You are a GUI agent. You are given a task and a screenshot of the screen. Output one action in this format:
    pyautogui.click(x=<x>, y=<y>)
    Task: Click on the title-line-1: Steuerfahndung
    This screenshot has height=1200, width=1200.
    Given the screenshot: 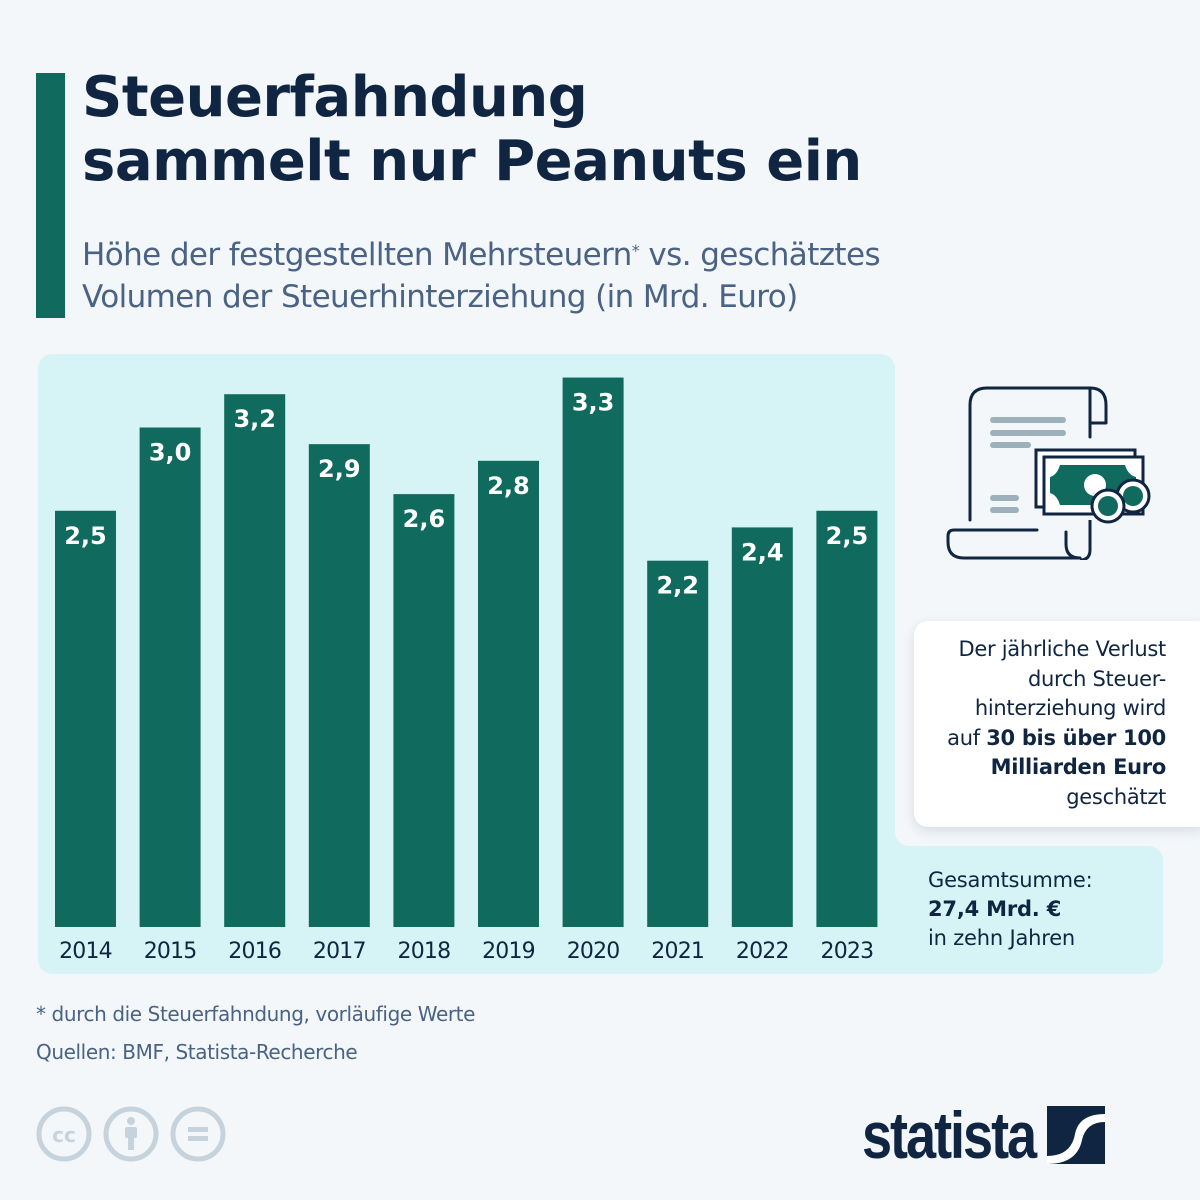 What is the action you would take?
    pyautogui.click(x=335, y=97)
    